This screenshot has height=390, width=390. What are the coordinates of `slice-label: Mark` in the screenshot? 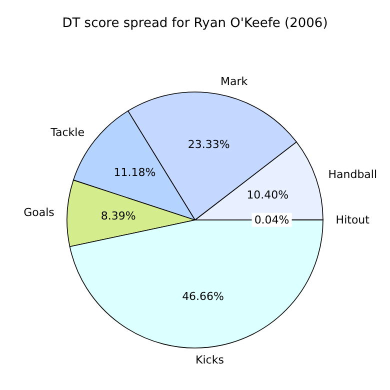 It's located at (234, 81).